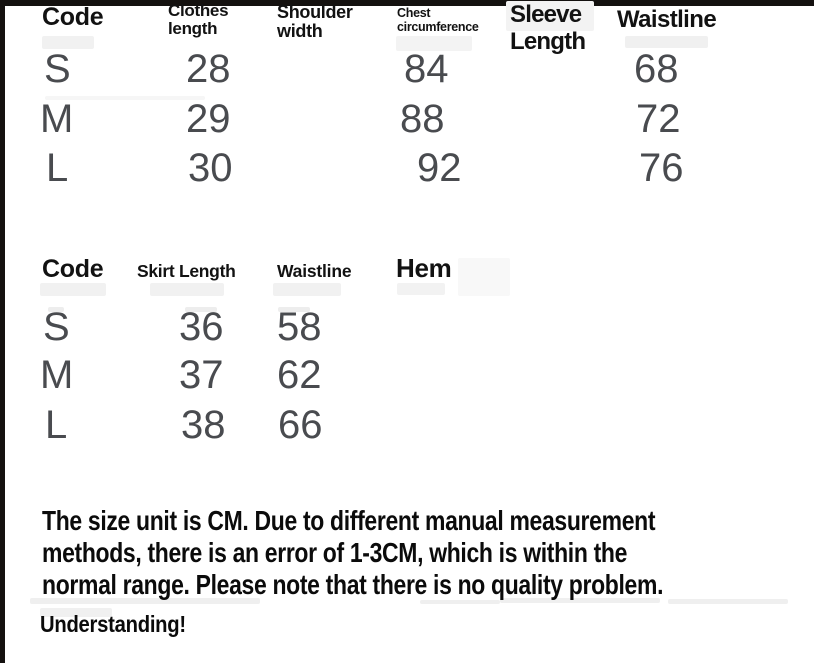  I want to click on t1-row-m-clothes: 29, so click(208, 119).